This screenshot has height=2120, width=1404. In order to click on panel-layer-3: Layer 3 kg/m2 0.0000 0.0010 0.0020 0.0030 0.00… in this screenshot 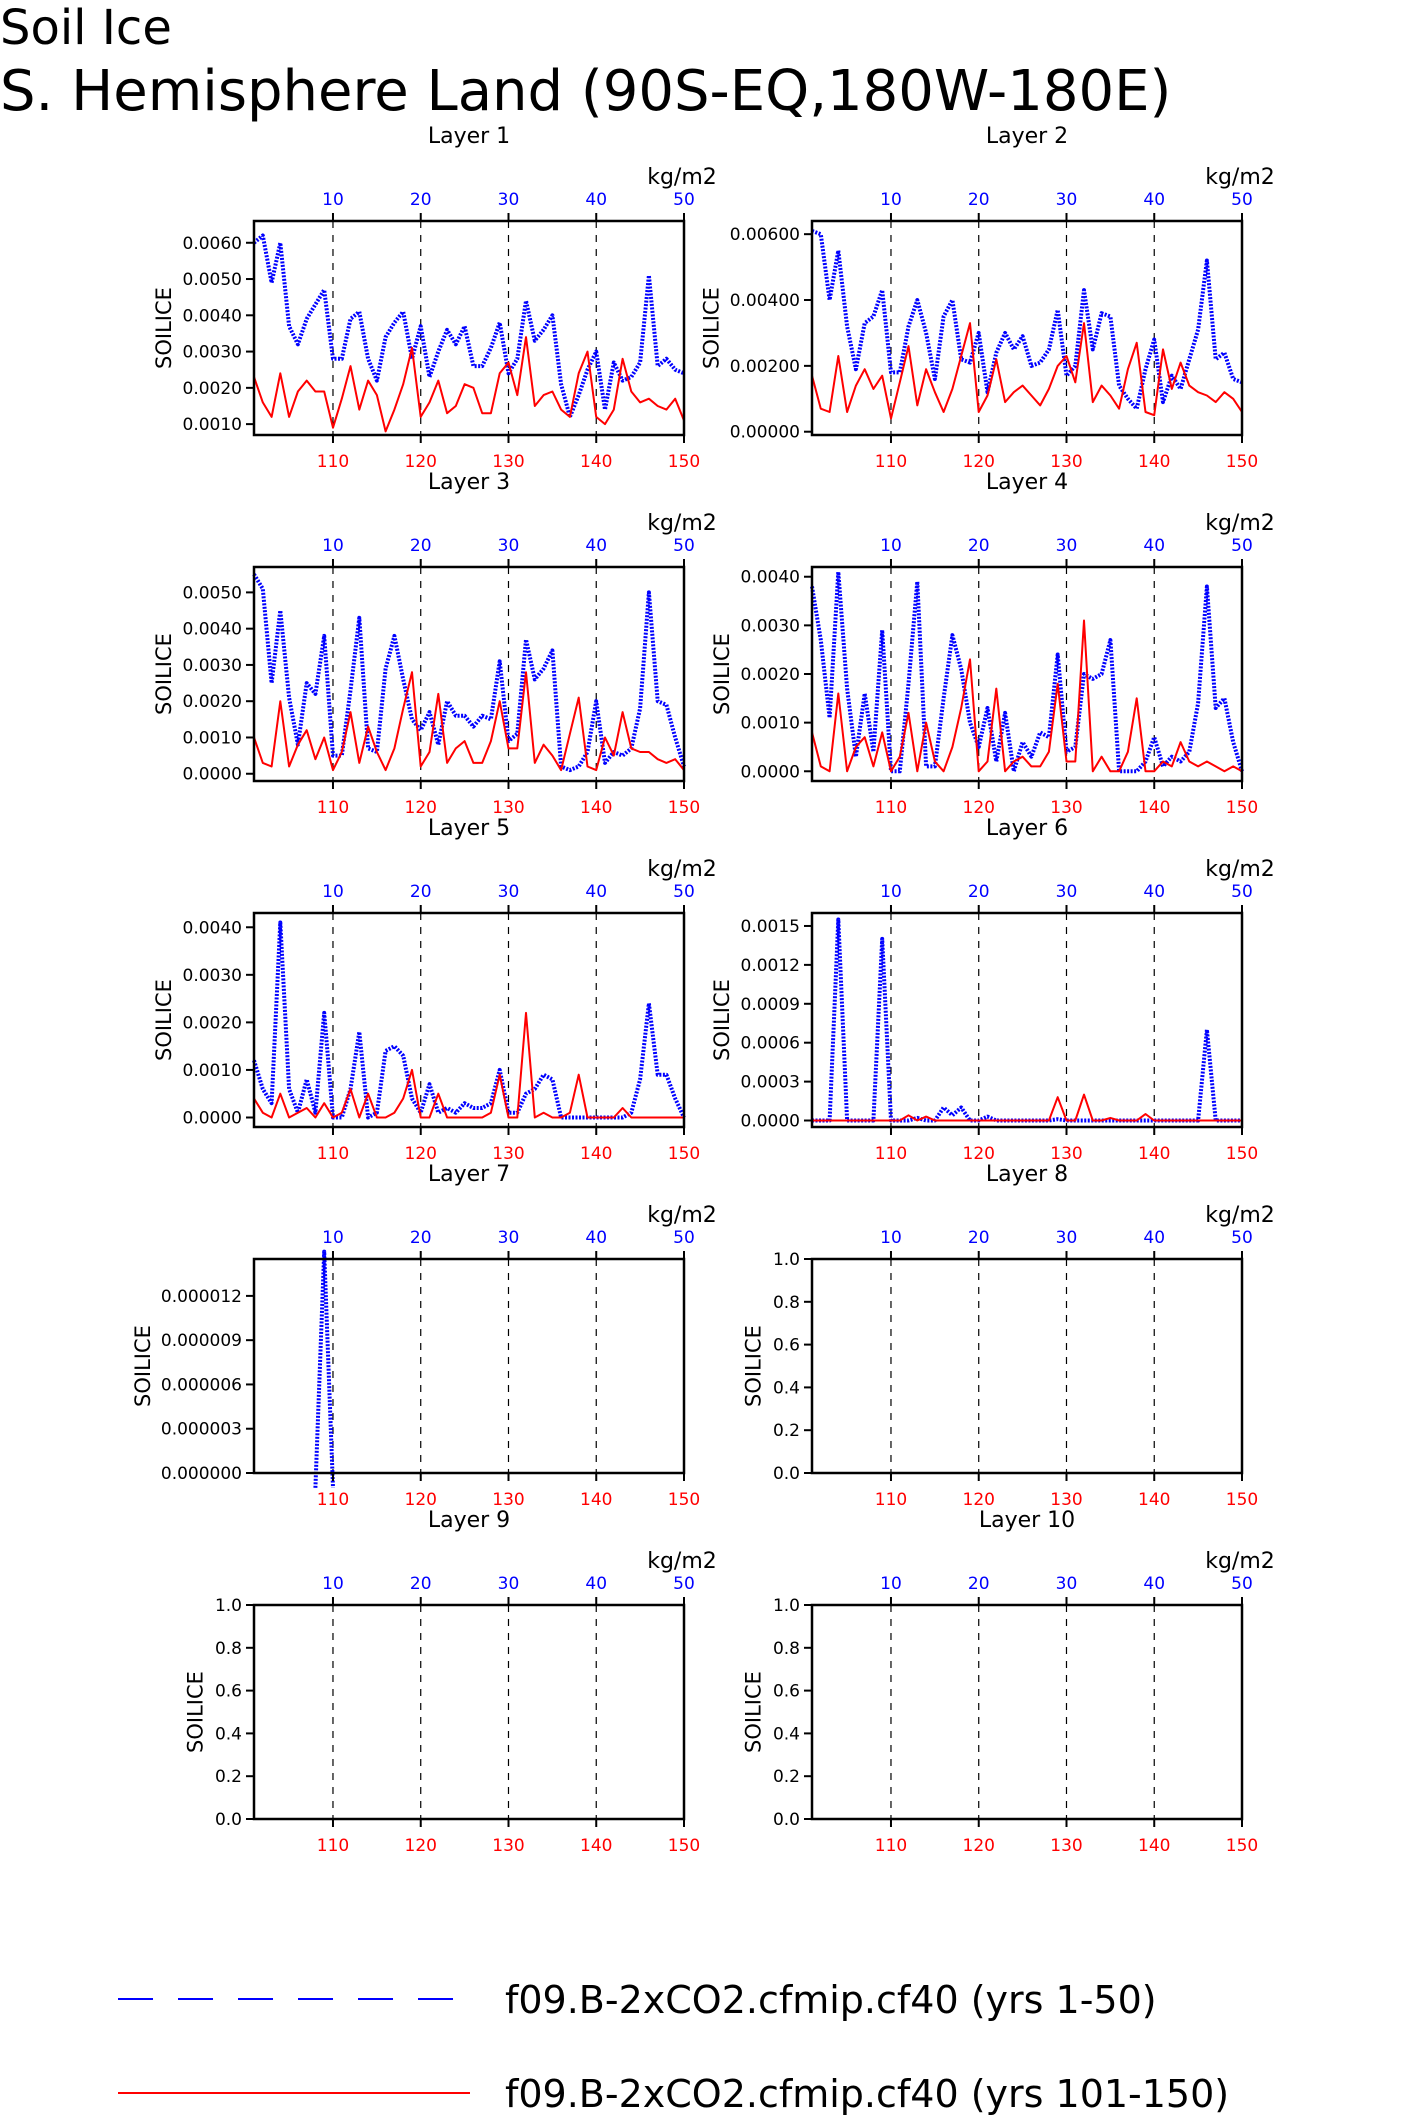, I will do `click(434, 644)`.